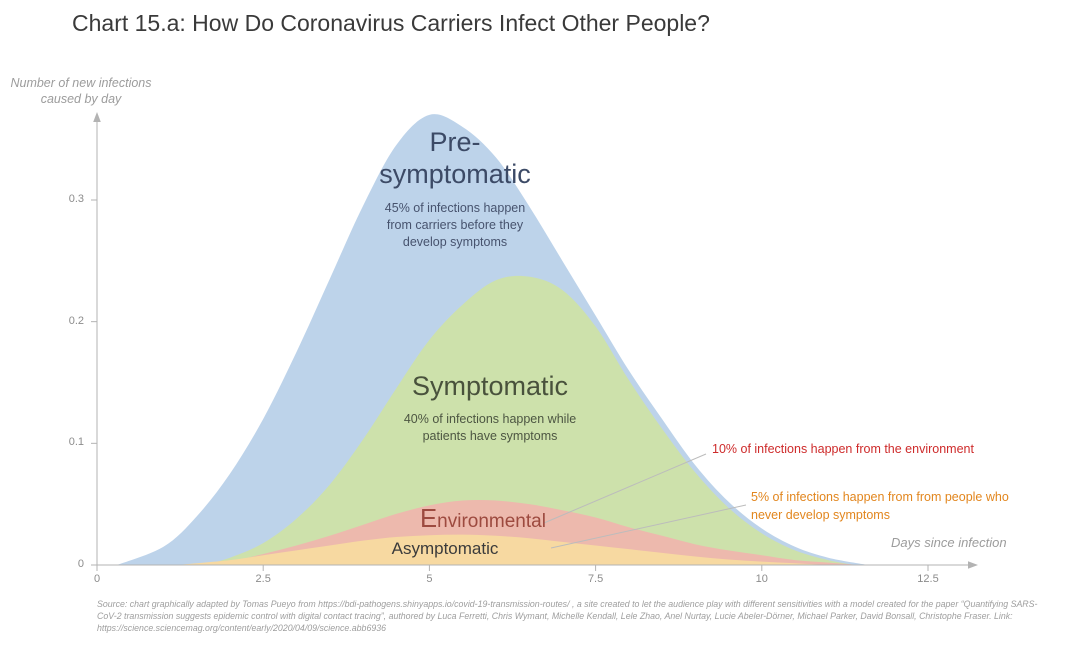 This screenshot has width=1076, height=656. Describe the element at coordinates (97, 579) in the screenshot. I see `x-tick-label: 0` at that location.